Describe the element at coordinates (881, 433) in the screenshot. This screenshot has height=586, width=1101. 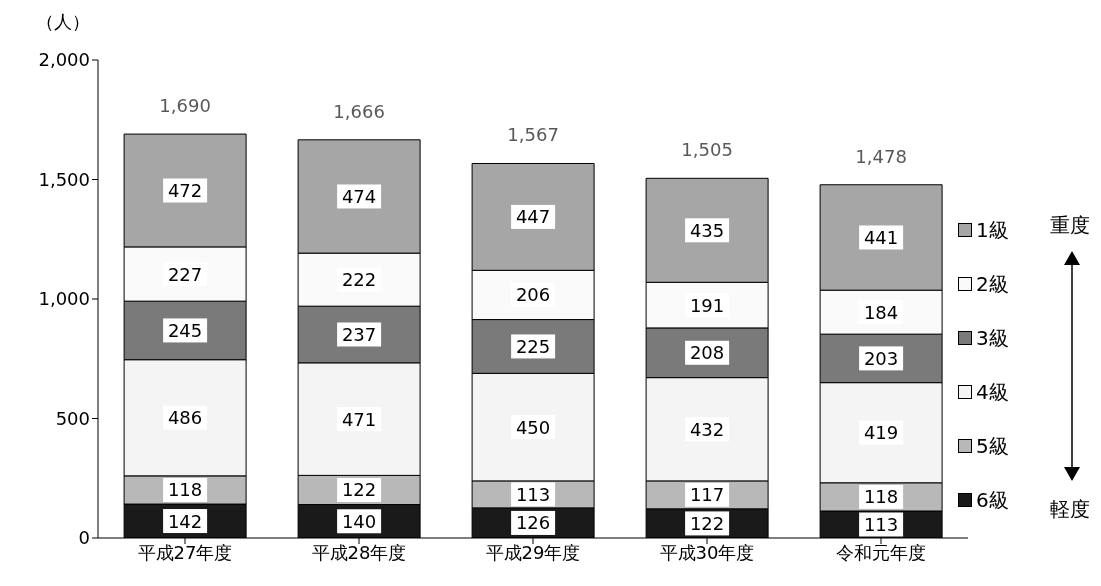
I see `data-label: 419` at that location.